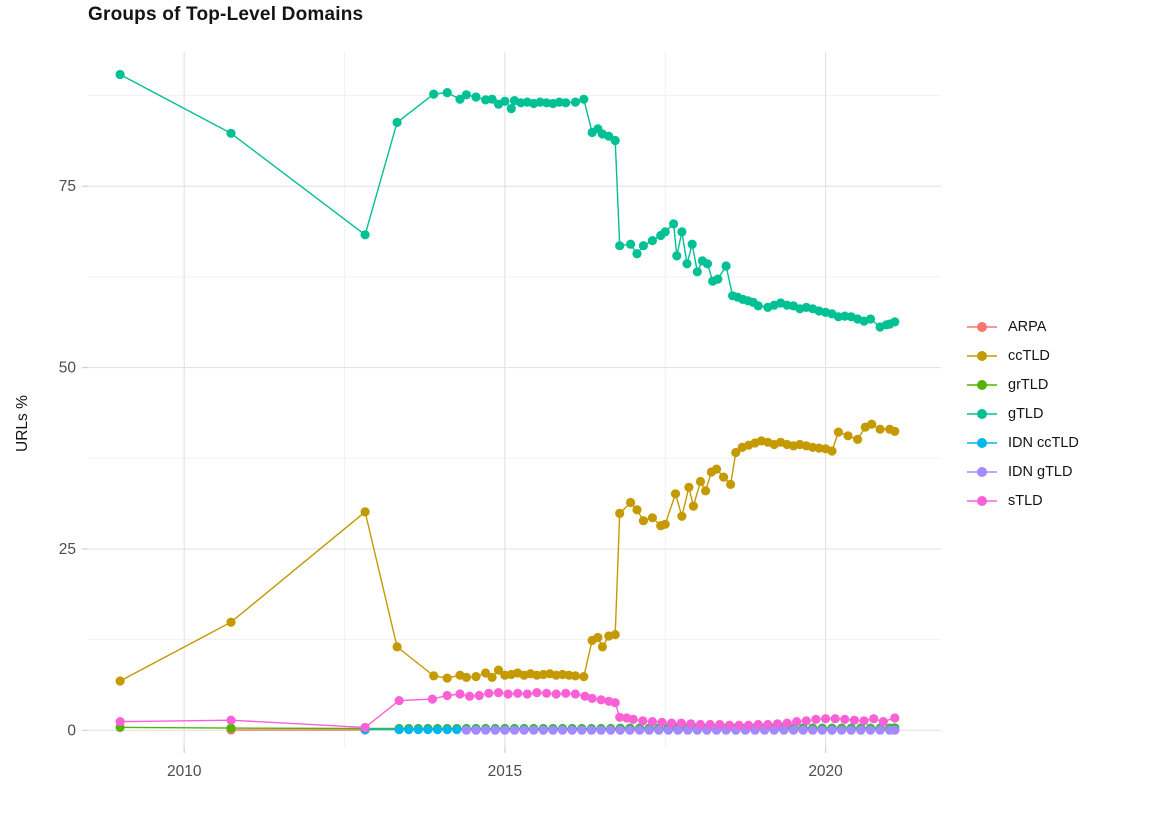 The height and width of the screenshot is (827, 1164). What do you see at coordinates (1022, 500) in the screenshot?
I see `legend-item-stld: sTLD` at bounding box center [1022, 500].